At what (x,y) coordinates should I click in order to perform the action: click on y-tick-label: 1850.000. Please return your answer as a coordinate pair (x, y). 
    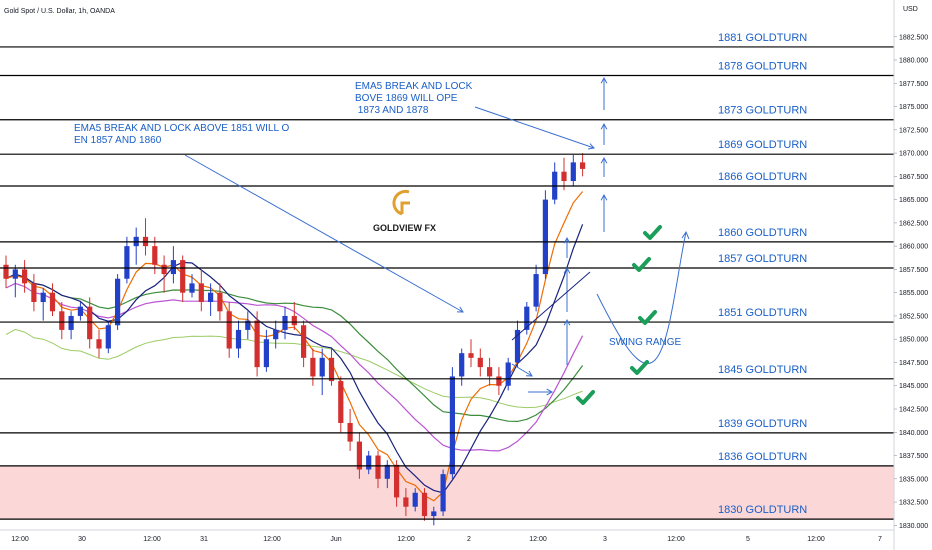
    Looking at the image, I should click on (913, 340).